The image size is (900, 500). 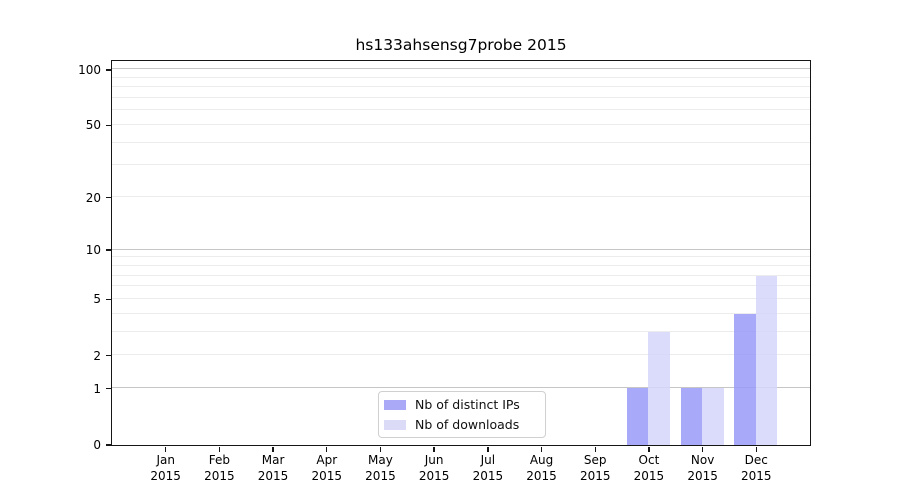 What do you see at coordinates (93, 125) in the screenshot?
I see `y-tick-label-50: 50` at bounding box center [93, 125].